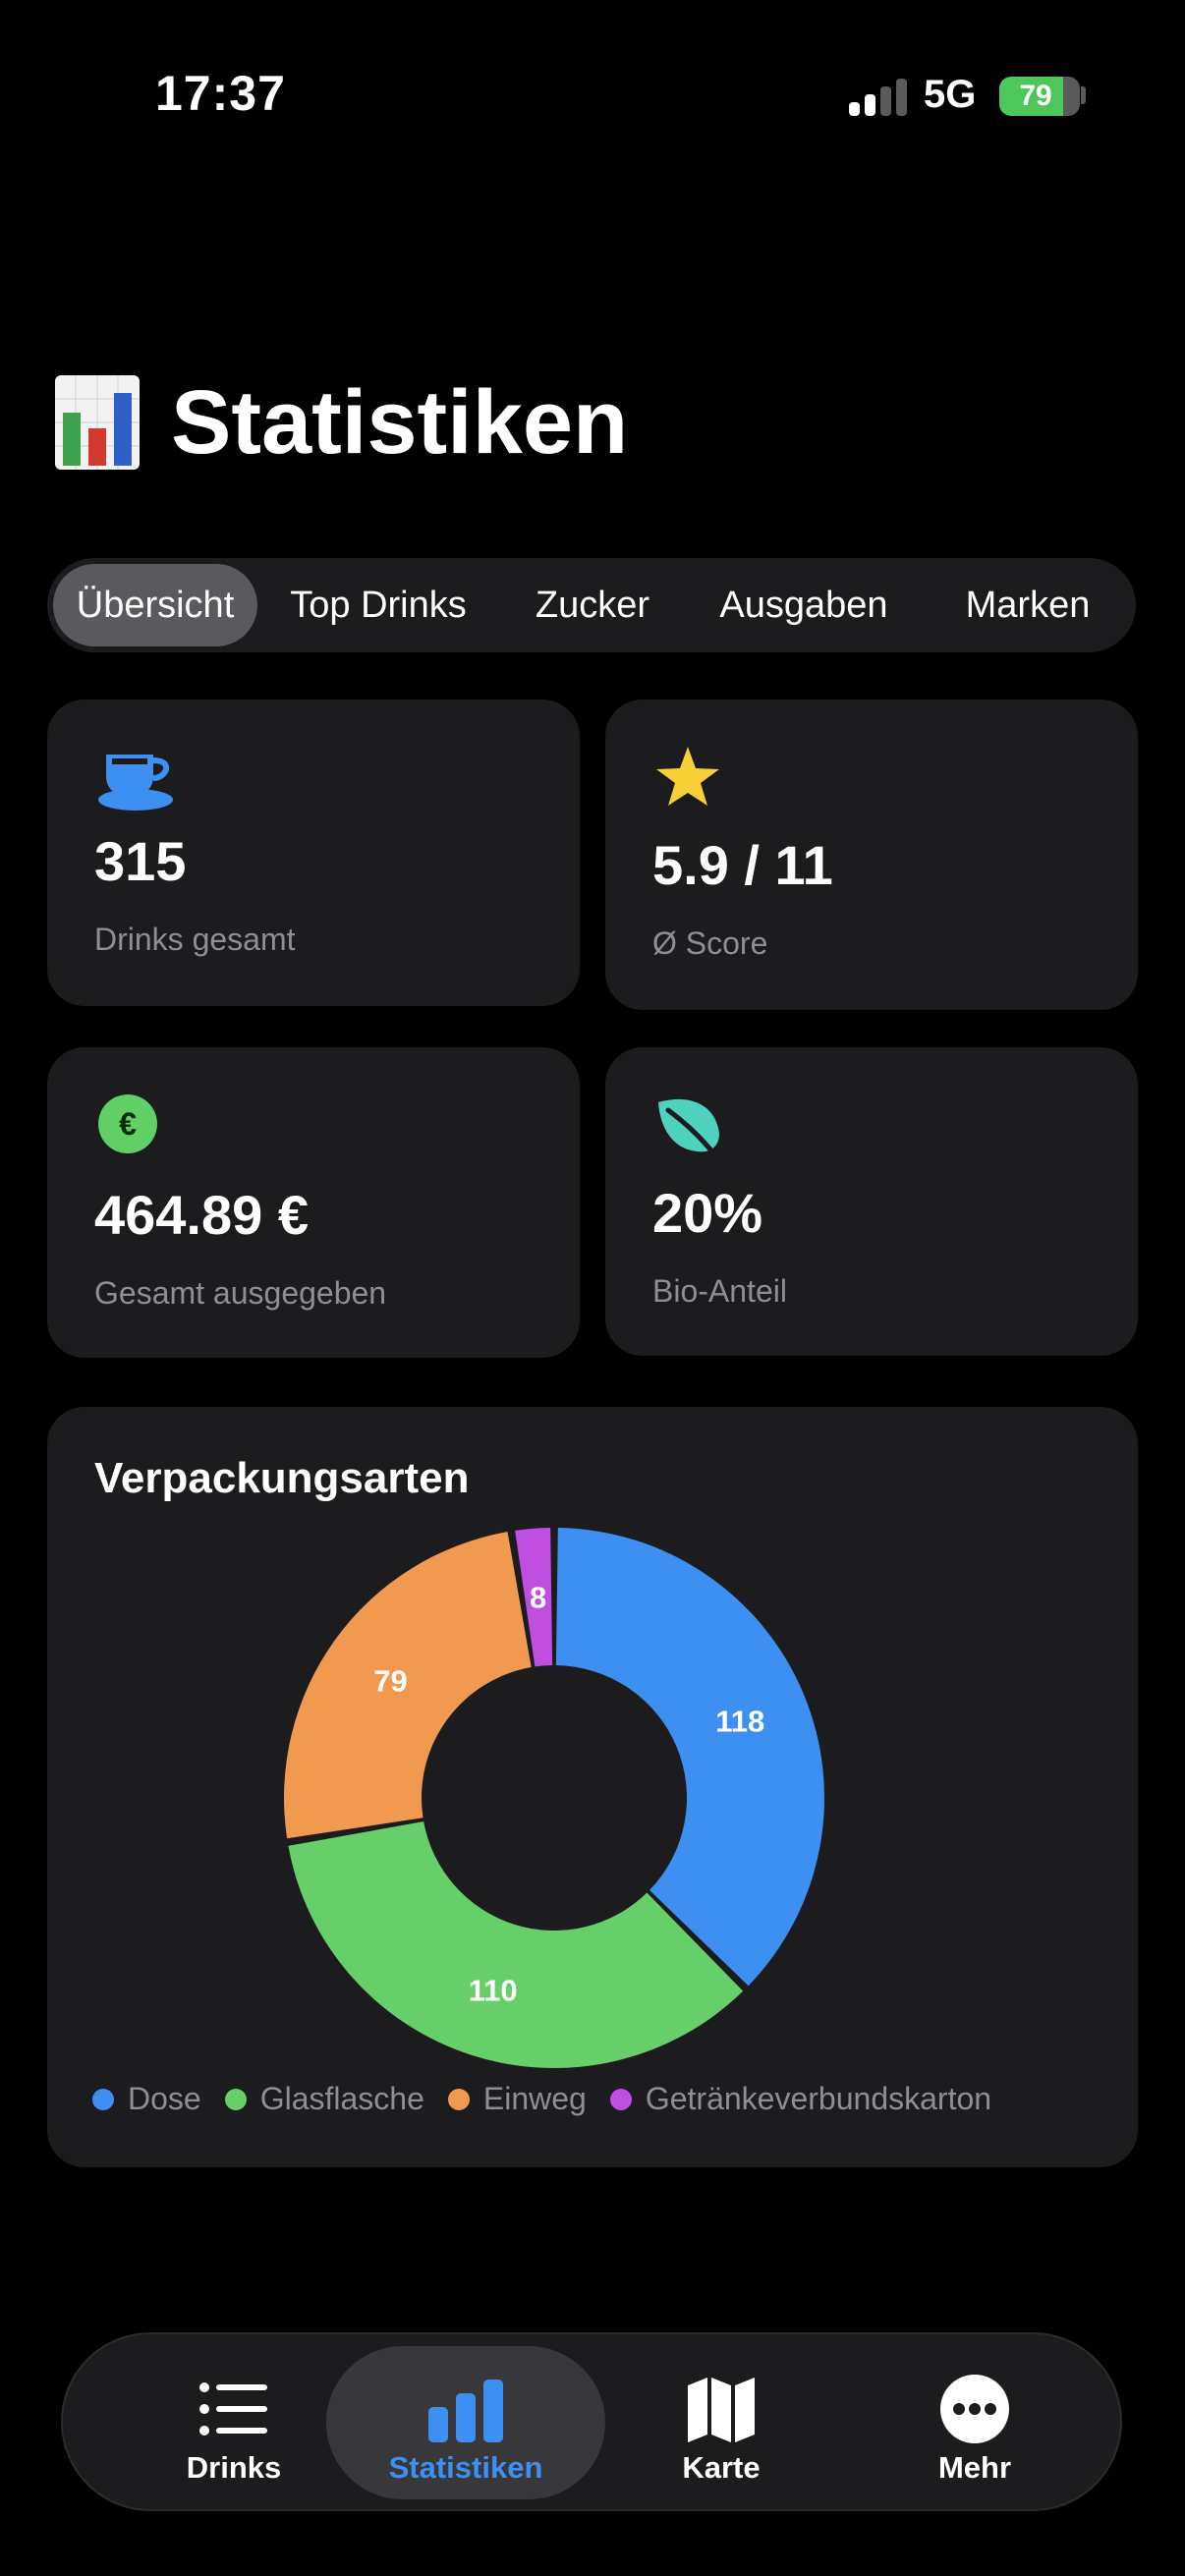  What do you see at coordinates (400, 422) in the screenshot?
I see `page-title-text: Statistiken` at bounding box center [400, 422].